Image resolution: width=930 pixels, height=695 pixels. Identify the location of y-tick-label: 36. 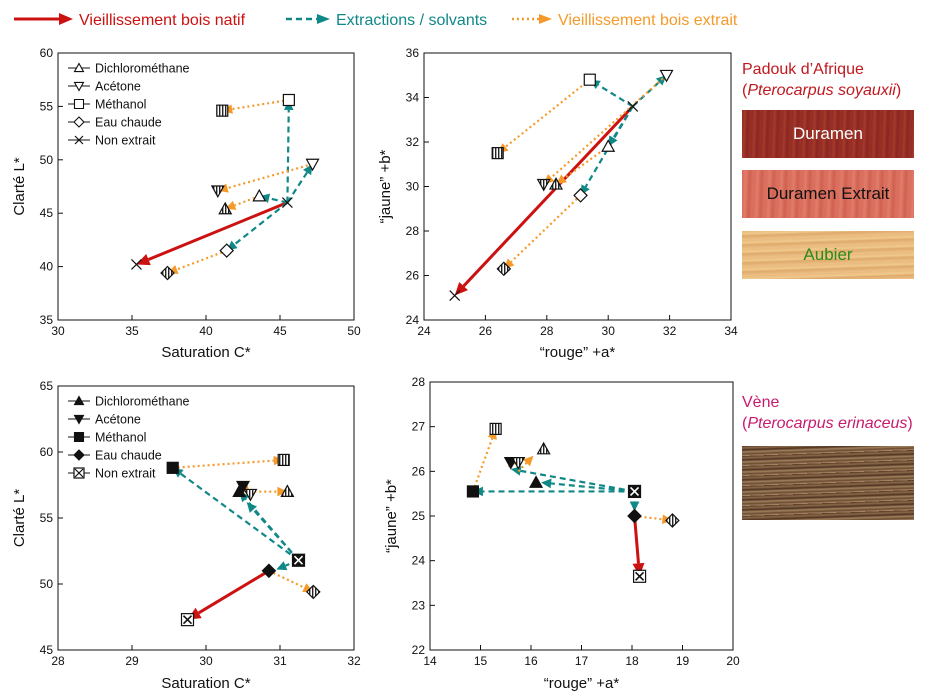
(413, 53).